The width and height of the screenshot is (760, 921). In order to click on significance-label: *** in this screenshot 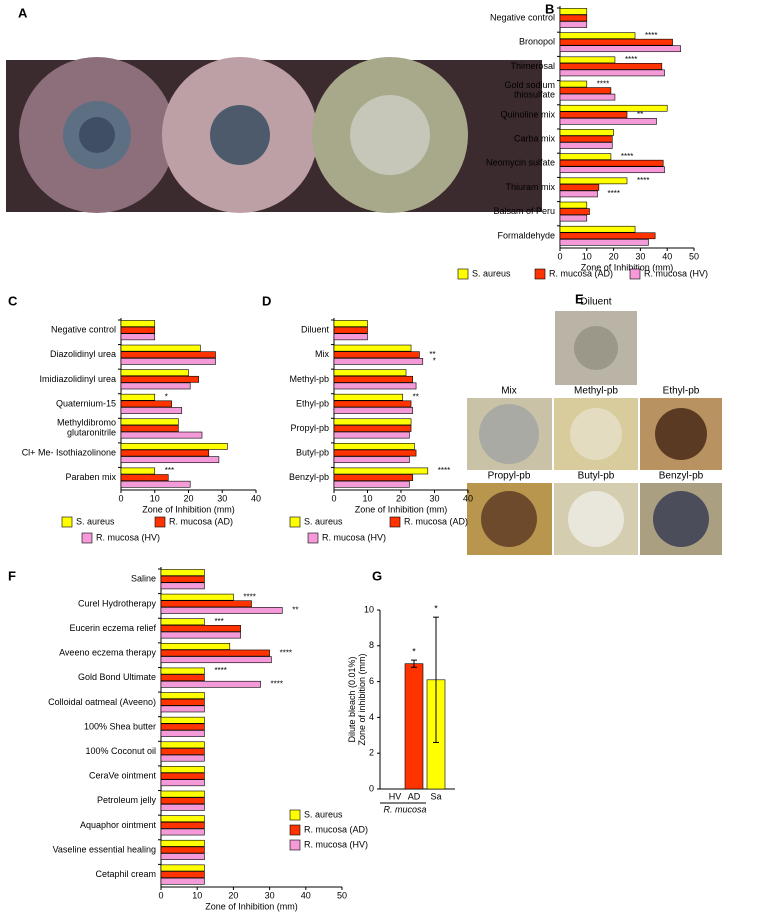, I will do `click(218, 621)`.